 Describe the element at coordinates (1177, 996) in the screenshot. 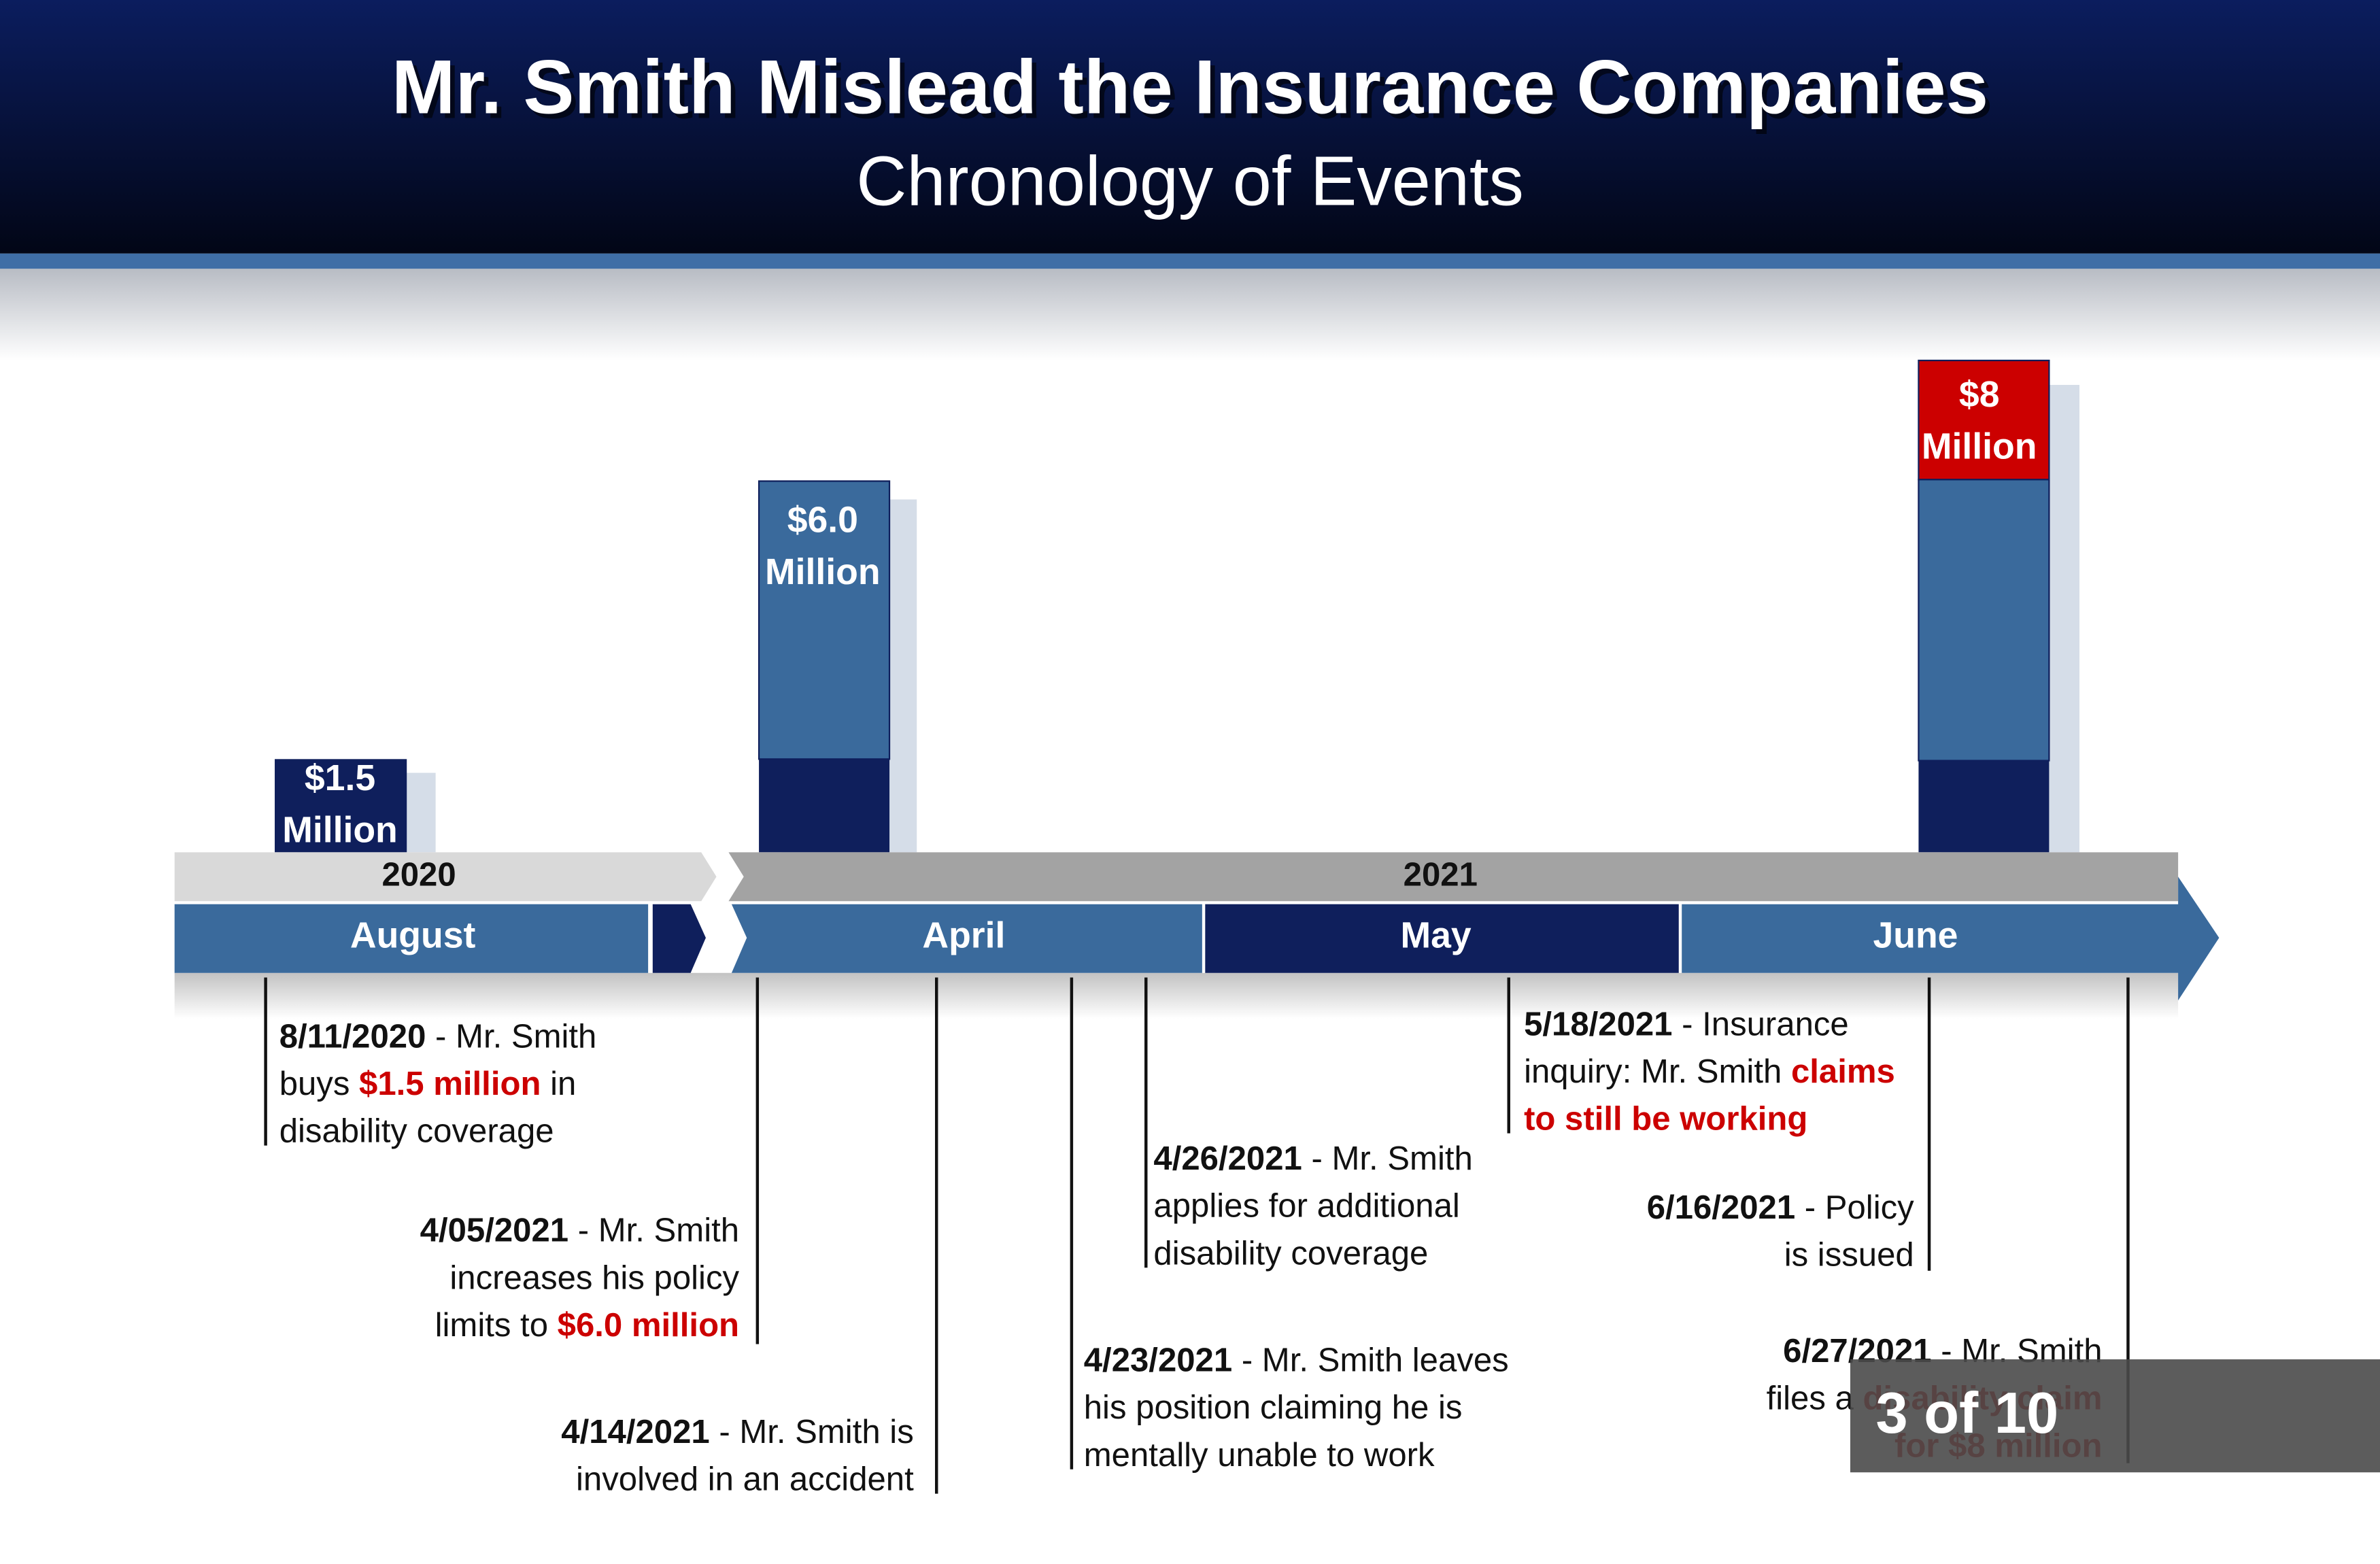

I see `timeline-shadow` at that location.